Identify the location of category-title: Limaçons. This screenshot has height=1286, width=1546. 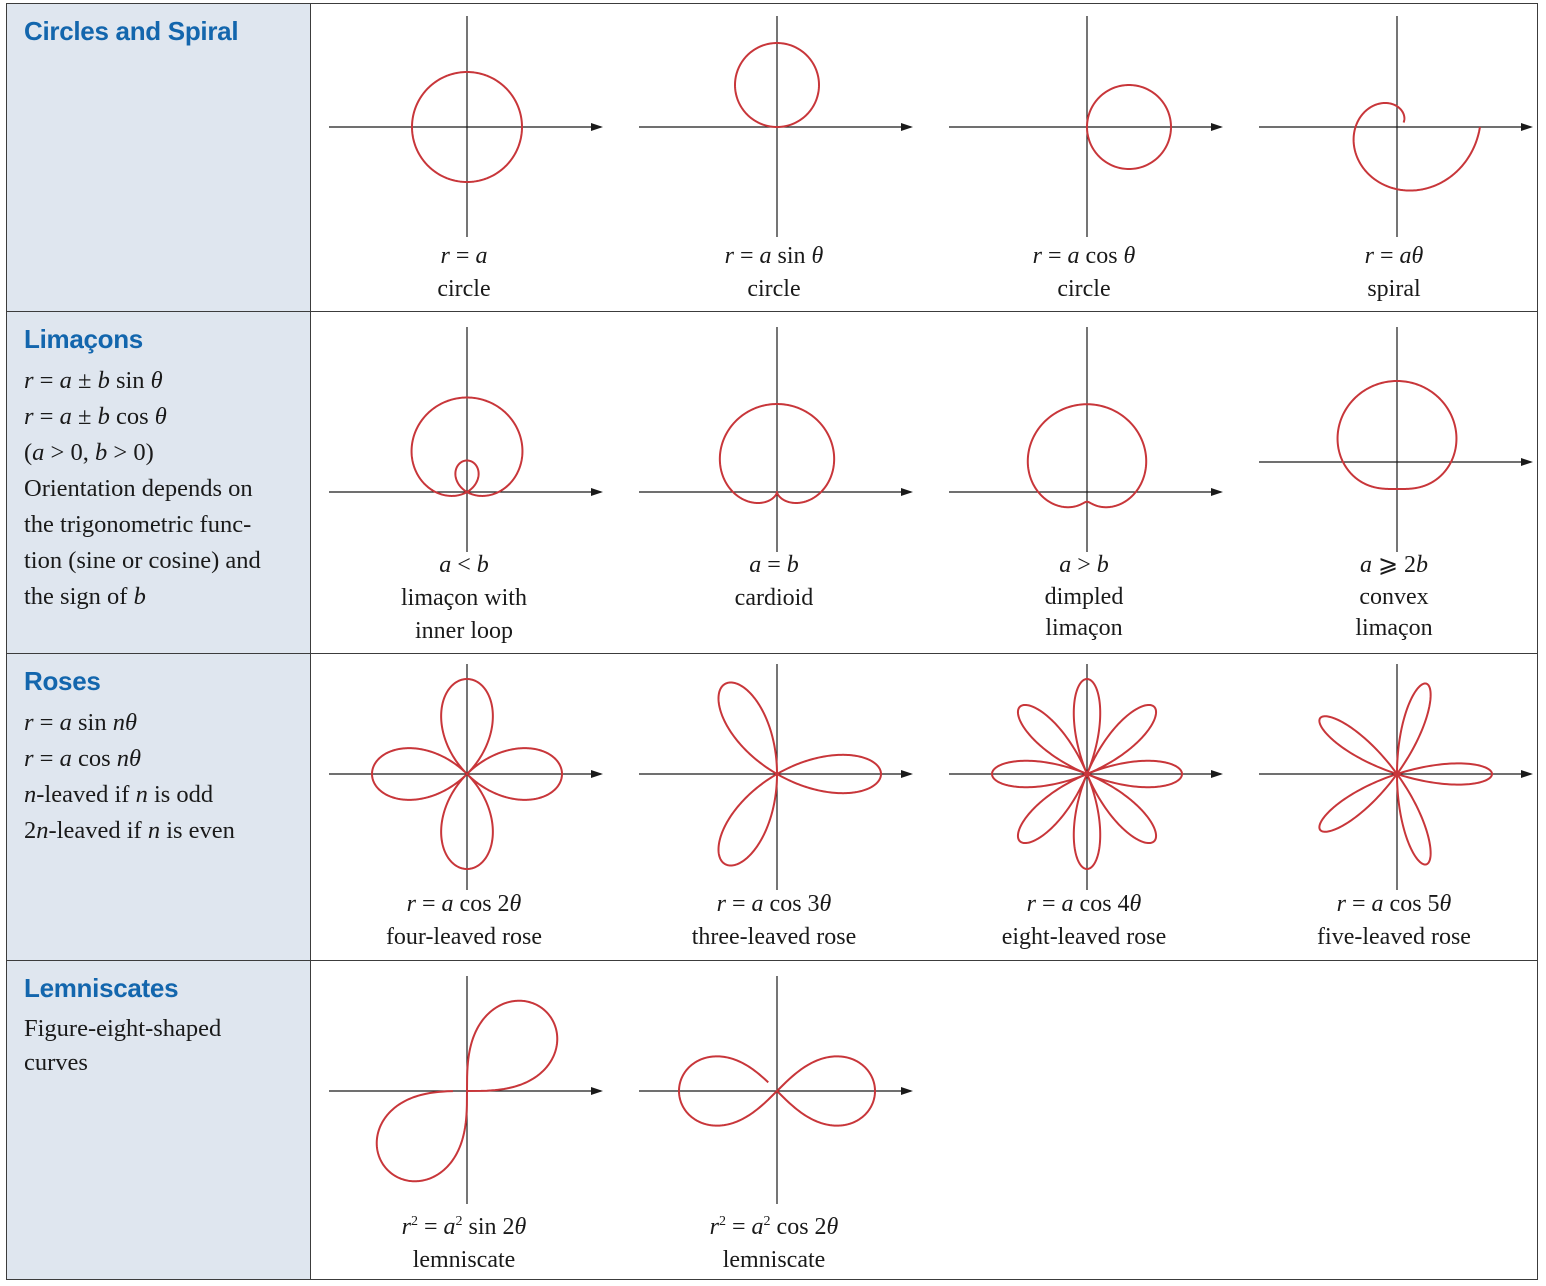
(83, 339).